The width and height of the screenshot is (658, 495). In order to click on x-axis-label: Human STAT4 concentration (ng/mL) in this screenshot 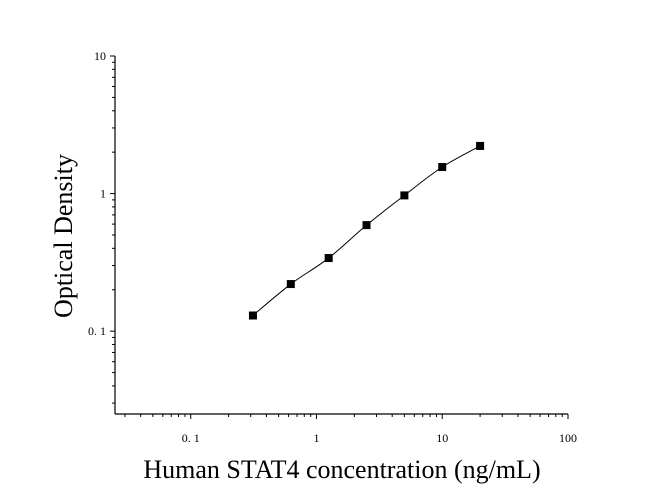, I will do `click(341, 469)`.